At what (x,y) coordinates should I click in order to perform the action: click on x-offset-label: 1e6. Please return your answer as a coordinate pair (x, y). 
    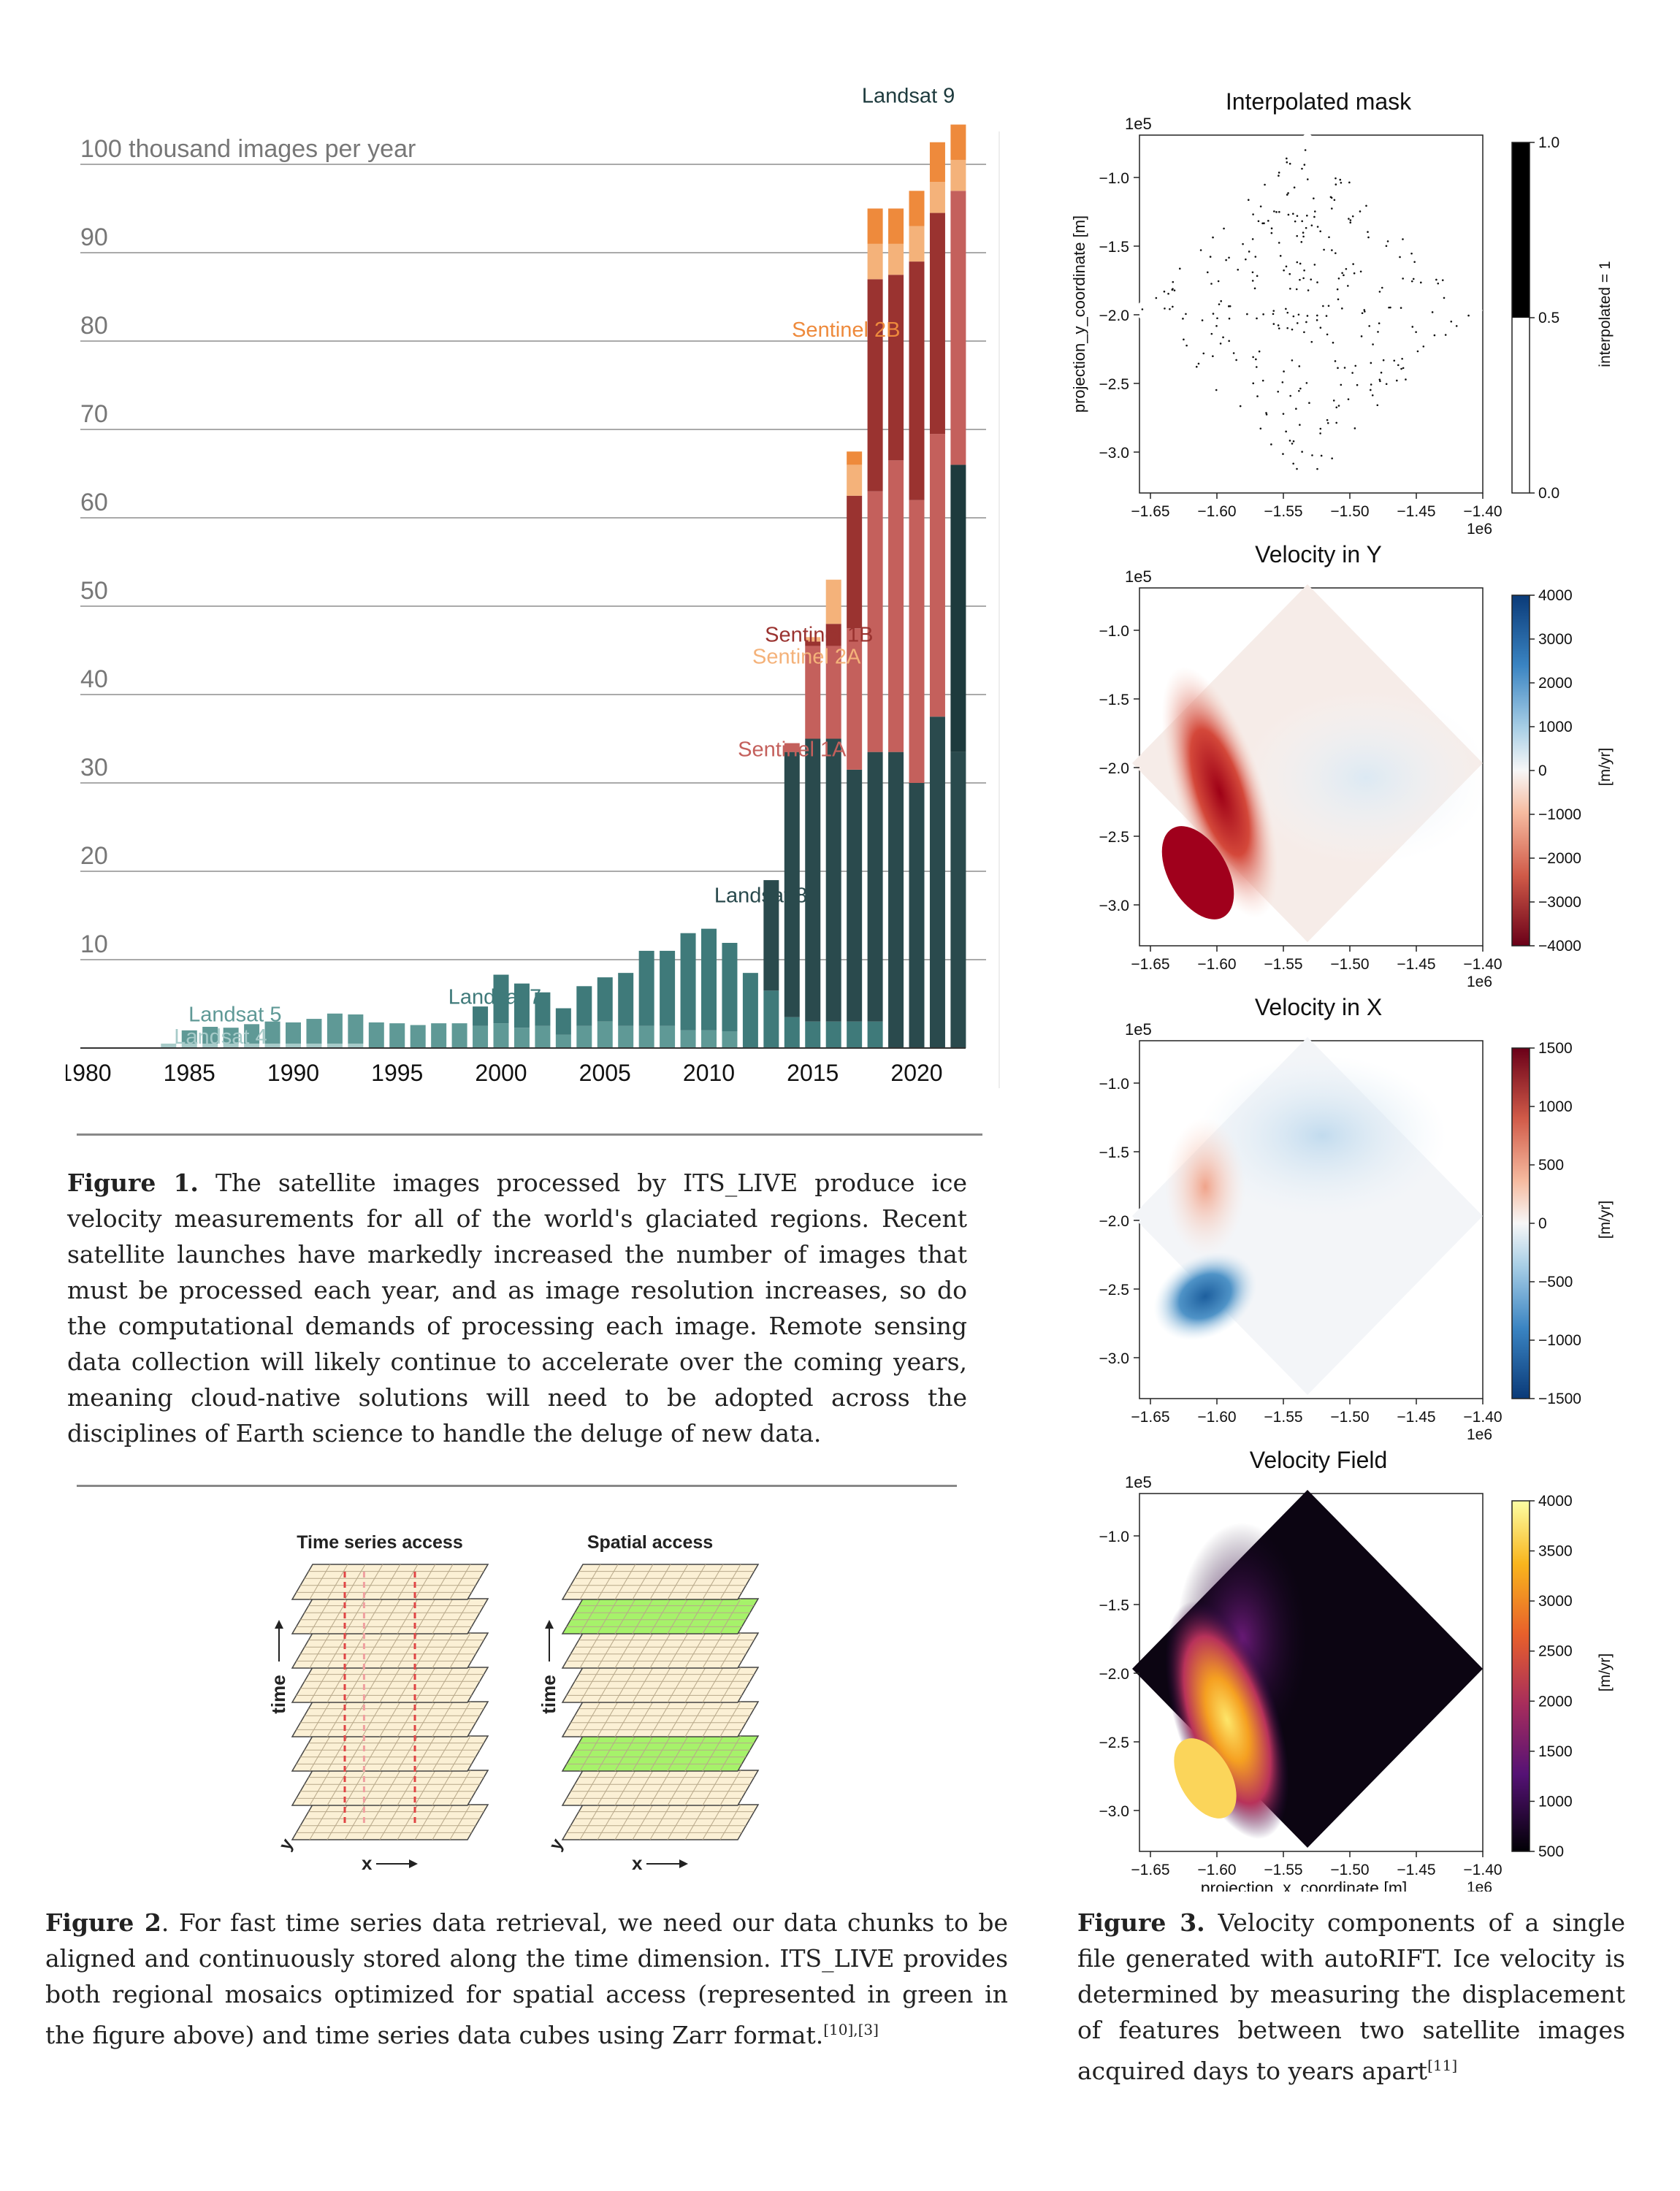
    Looking at the image, I should click on (1479, 1434).